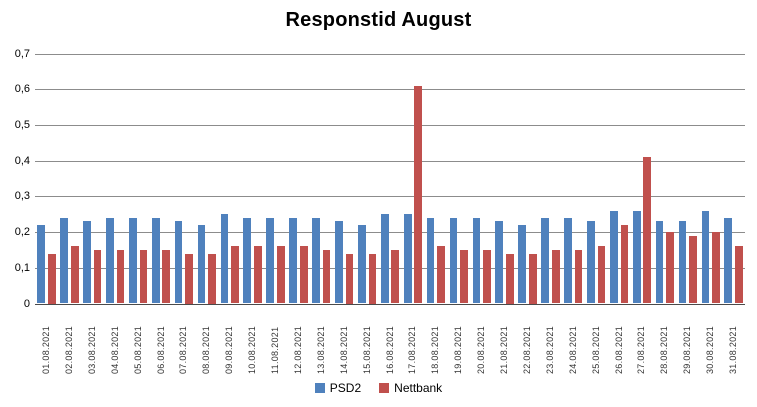 The image size is (757, 407). What do you see at coordinates (522, 264) in the screenshot?
I see `bar-psd2-22.08.2021` at bounding box center [522, 264].